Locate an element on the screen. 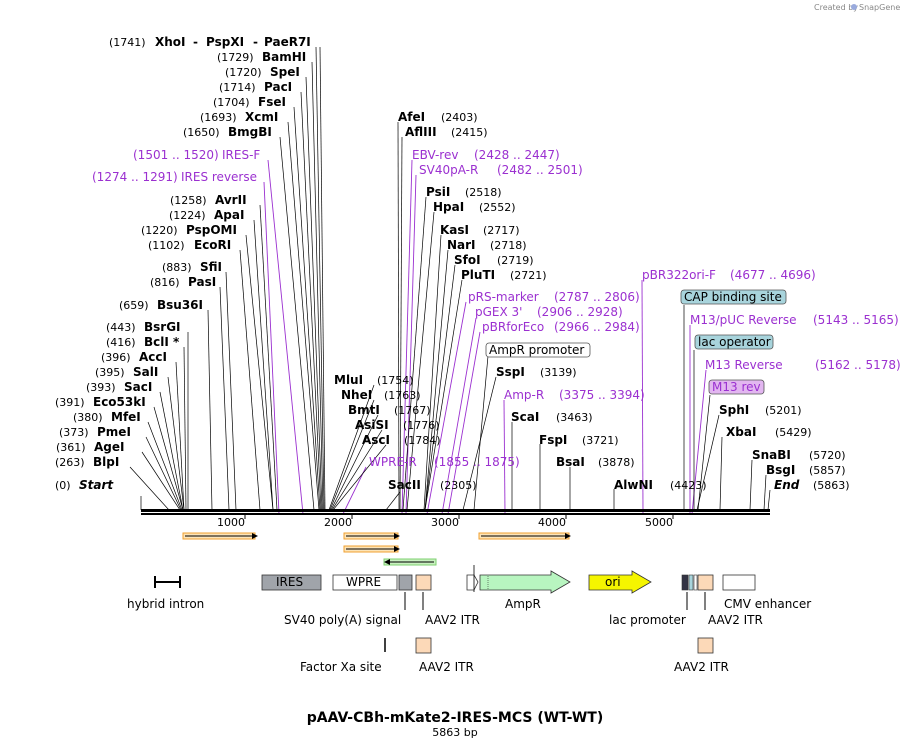 The width and height of the screenshot is (911, 748). site-name: SalI is located at coordinates (145, 372).